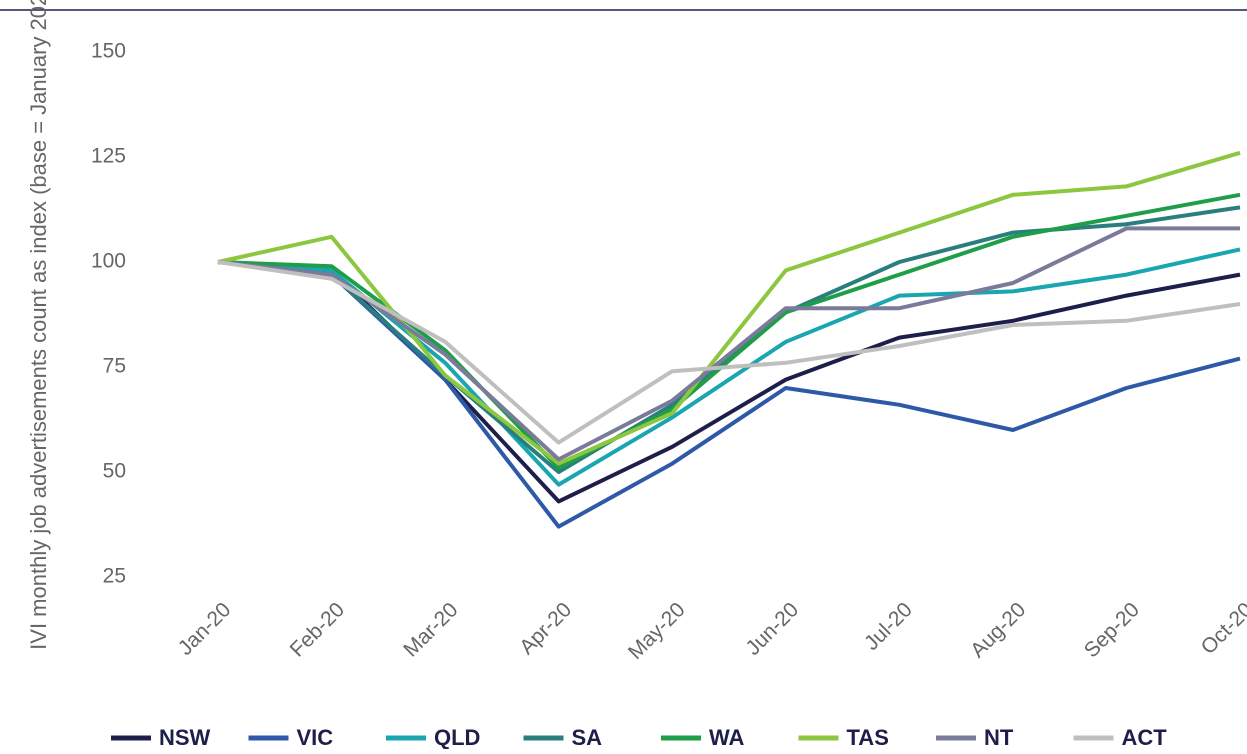 Image resolution: width=1247 pixels, height=754 pixels. Describe the element at coordinates (773, 629) in the screenshot. I see `x-tick-label: Jun-20` at that location.